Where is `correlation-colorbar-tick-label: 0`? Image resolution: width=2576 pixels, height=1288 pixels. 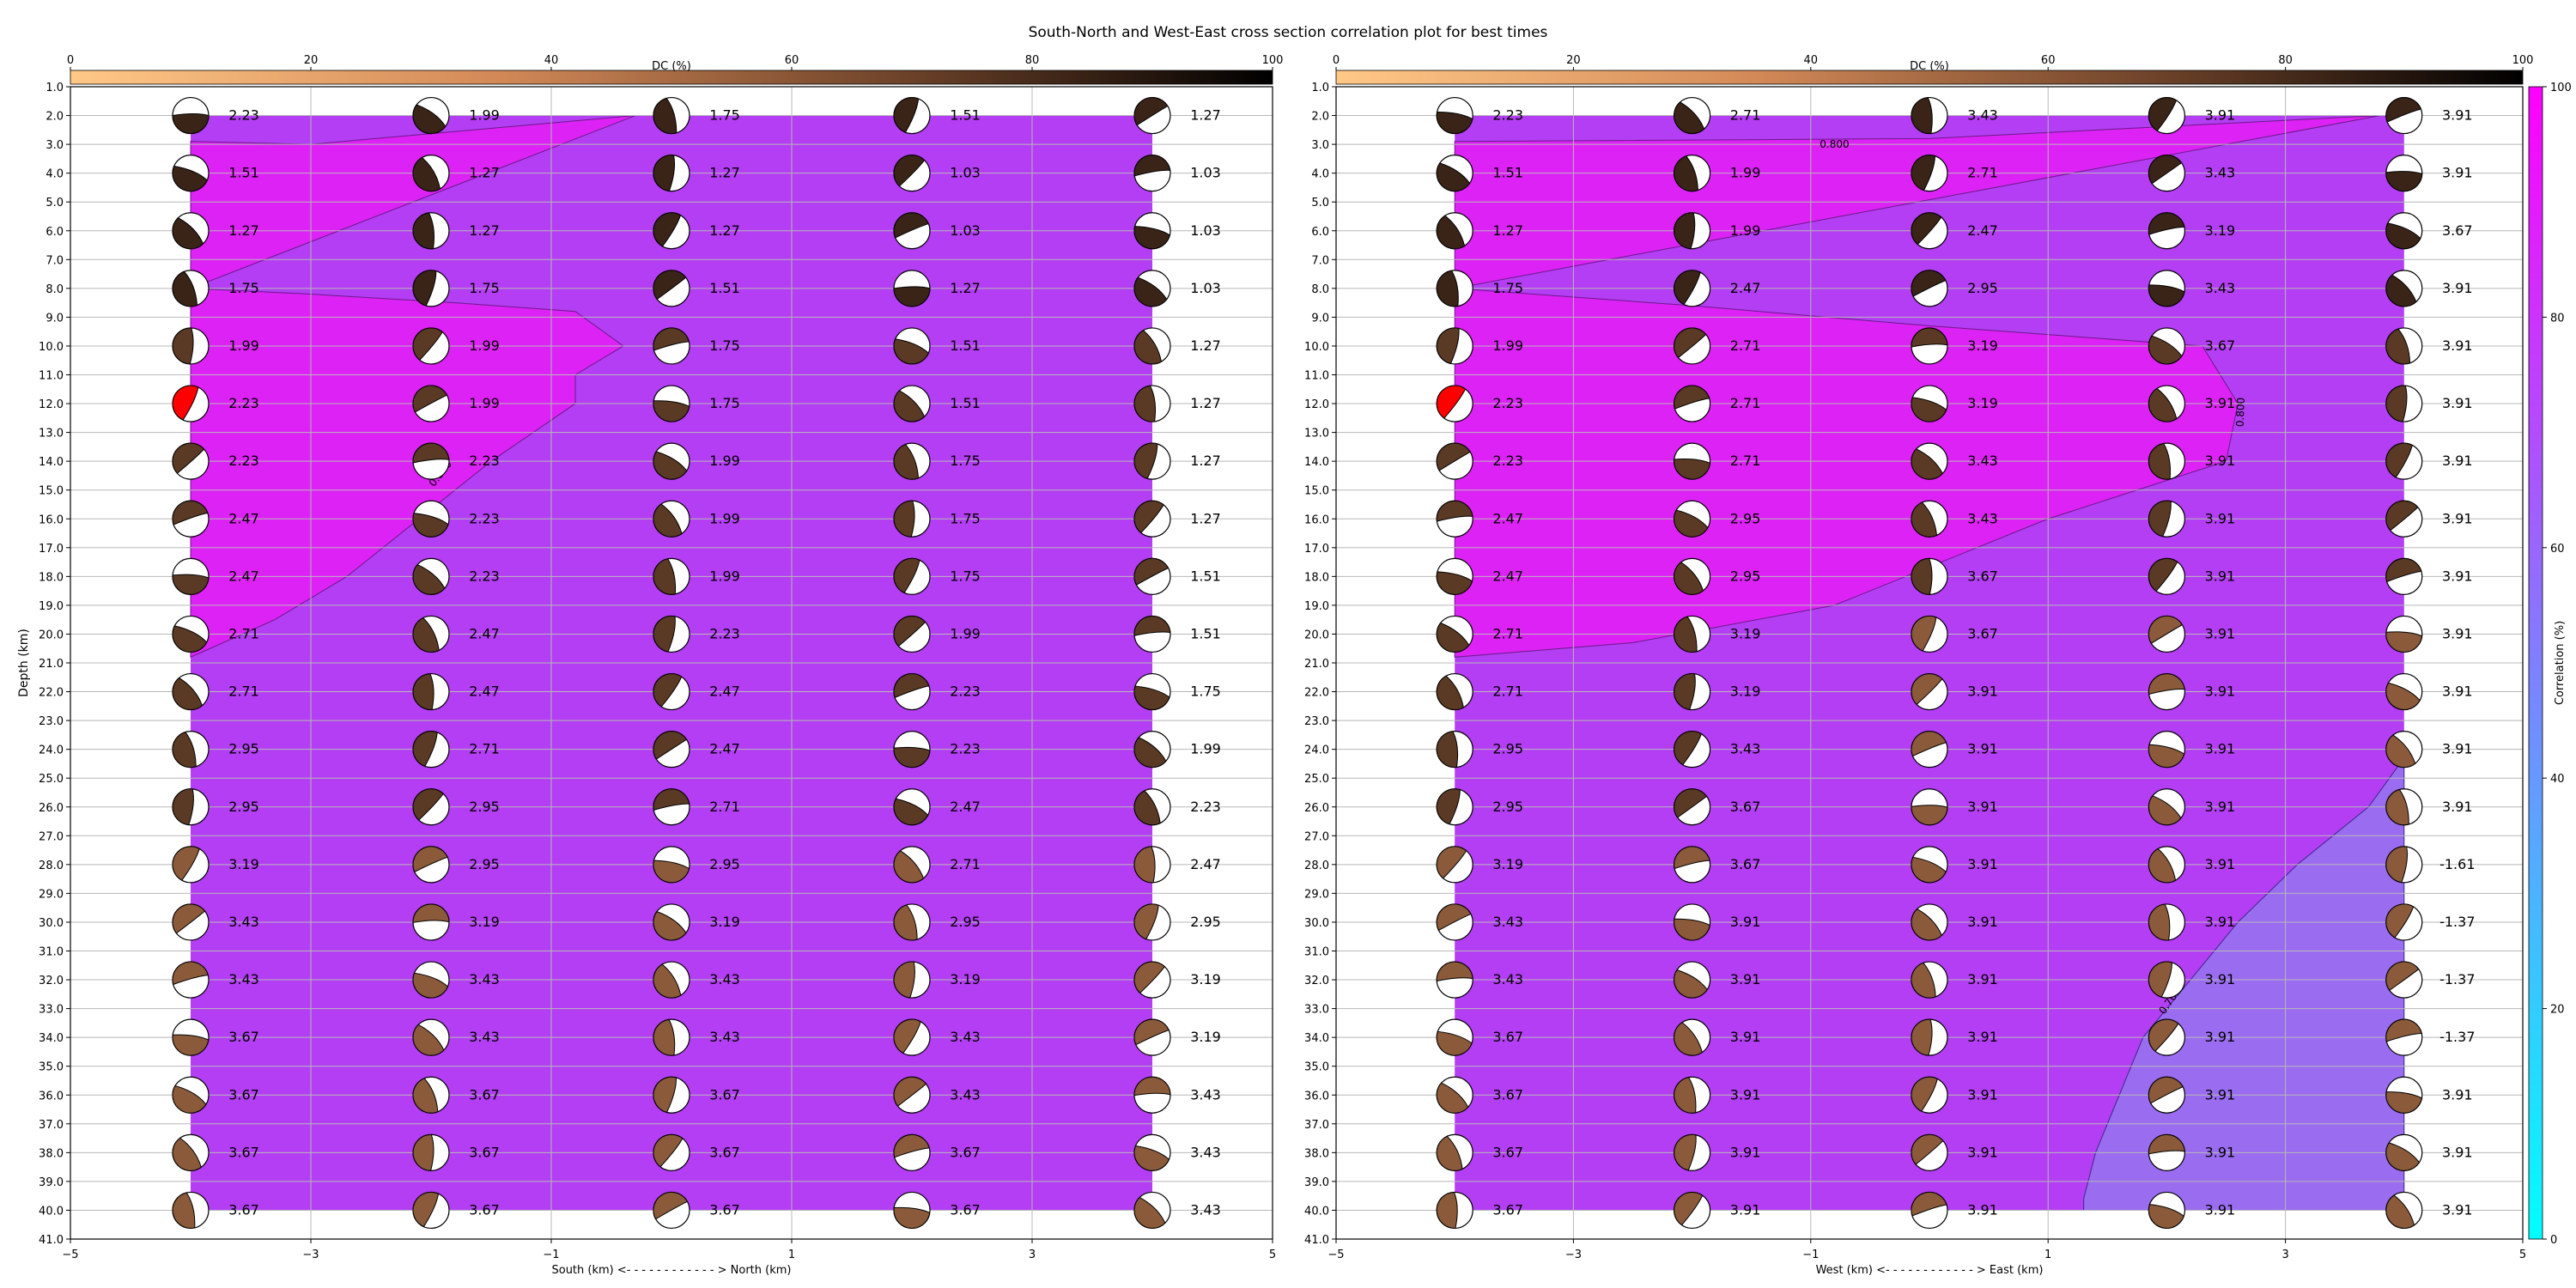 correlation-colorbar-tick-label: 0 is located at coordinates (2553, 1240).